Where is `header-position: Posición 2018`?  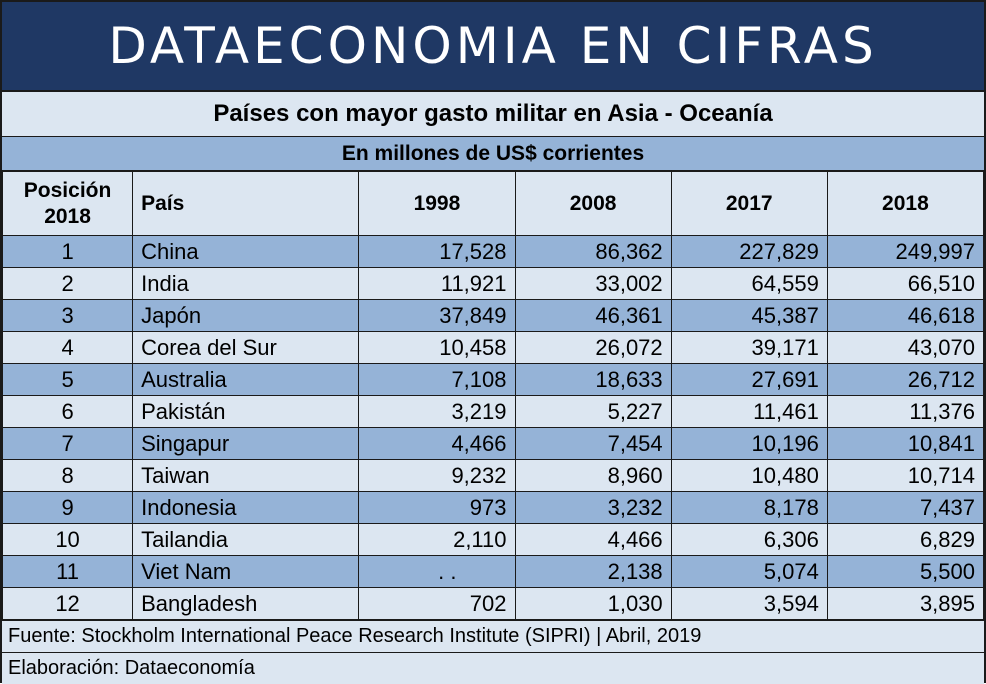 header-position: Posición 2018 is located at coordinates (67, 203).